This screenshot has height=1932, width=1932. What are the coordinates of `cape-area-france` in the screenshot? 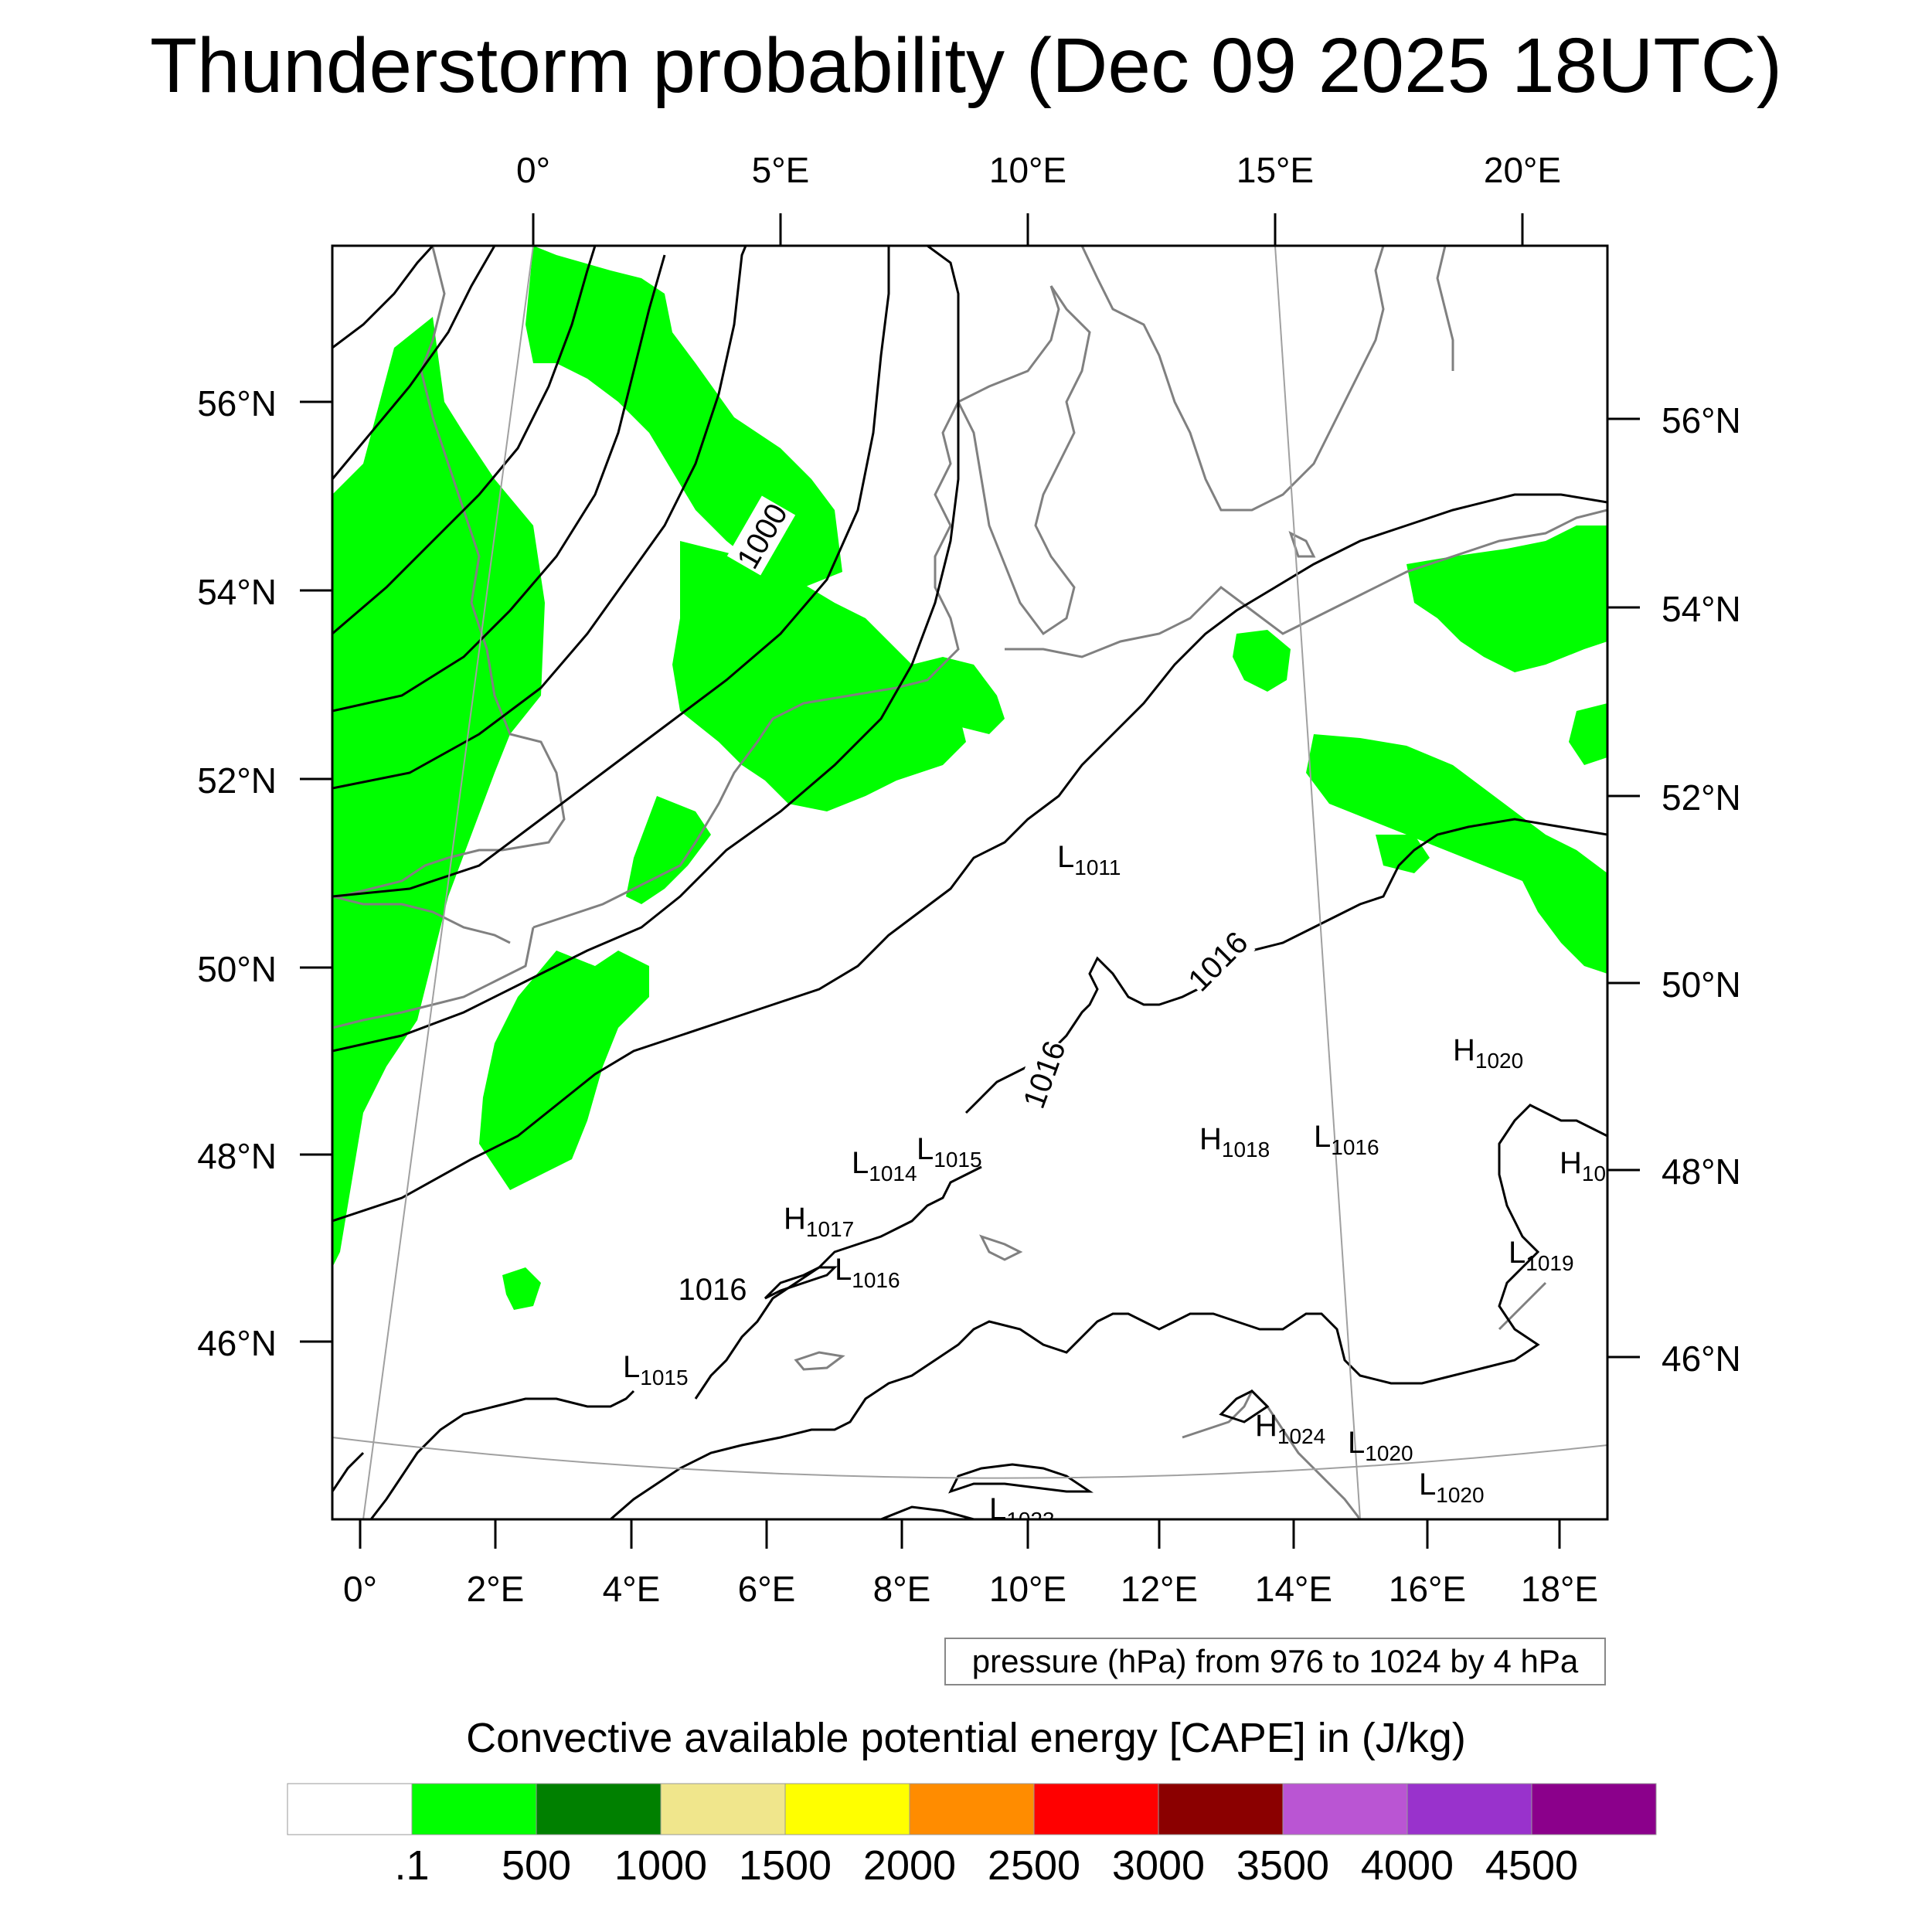 It's located at (564, 1070).